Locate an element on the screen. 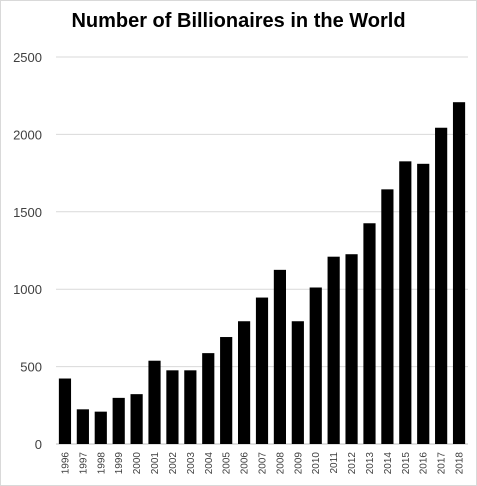 The image size is (477, 486). x-tick-label: 2013 is located at coordinates (370, 463).